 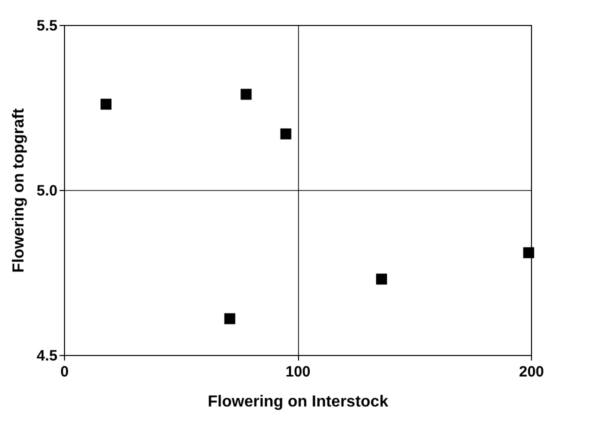 I want to click on x-axis-title: Flowering on Interstock, so click(x=298, y=402).